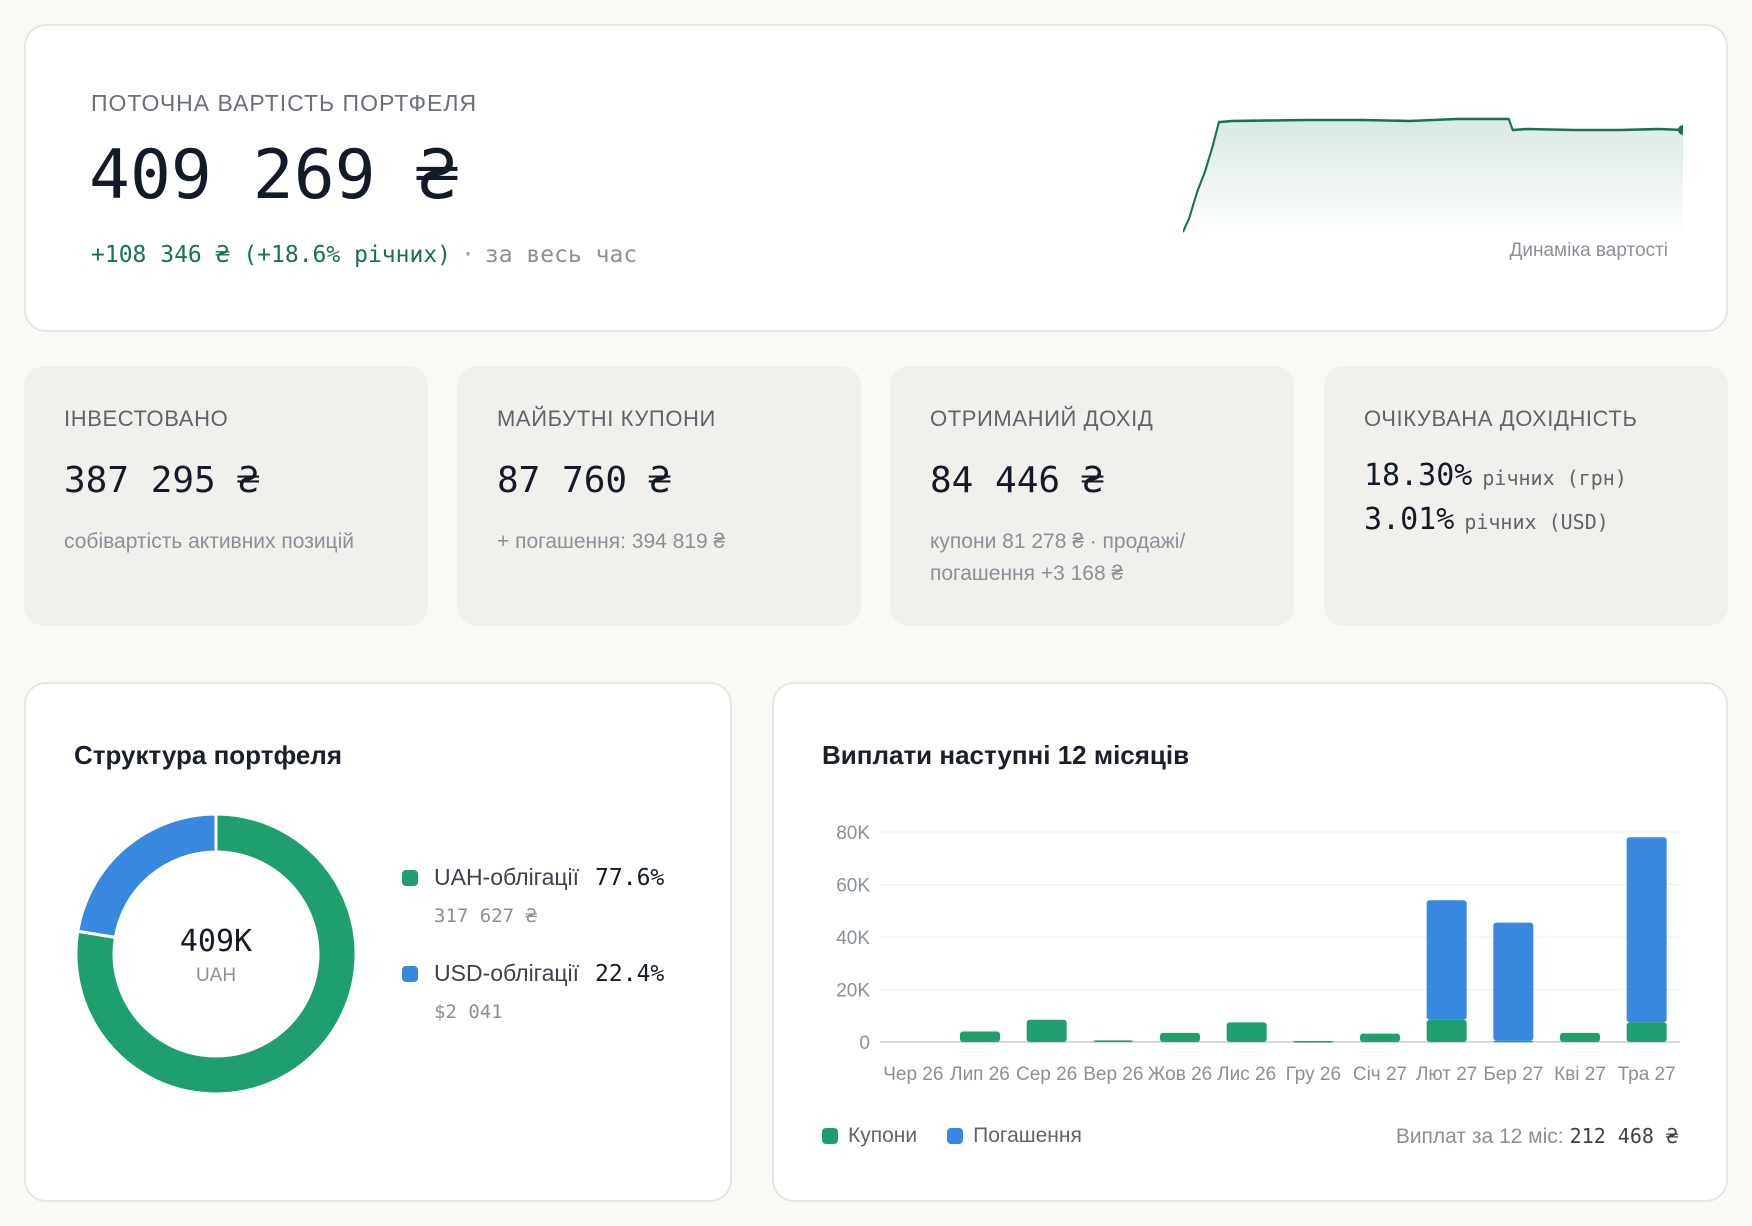 This screenshot has height=1226, width=1752. I want to click on stat-label: ОТРИМАНИЙ ДОХІД, so click(1042, 418).